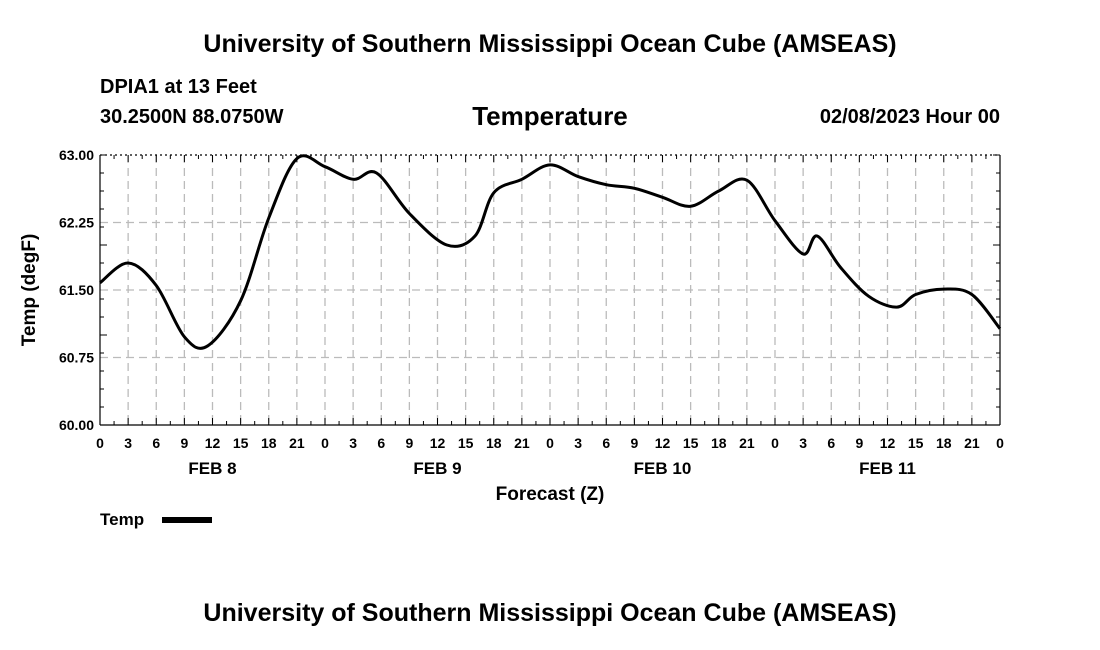  What do you see at coordinates (550, 116) in the screenshot?
I see `variable-title: Temperature` at bounding box center [550, 116].